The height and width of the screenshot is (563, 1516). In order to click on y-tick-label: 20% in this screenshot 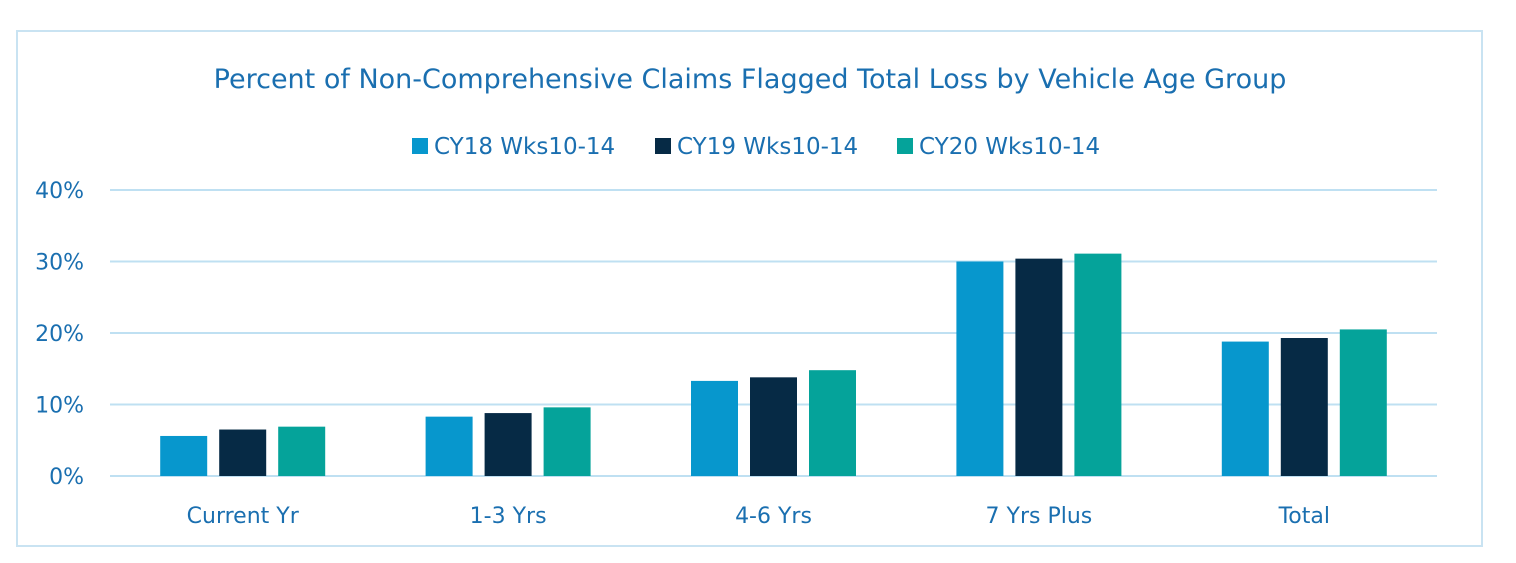, I will do `click(59, 334)`.